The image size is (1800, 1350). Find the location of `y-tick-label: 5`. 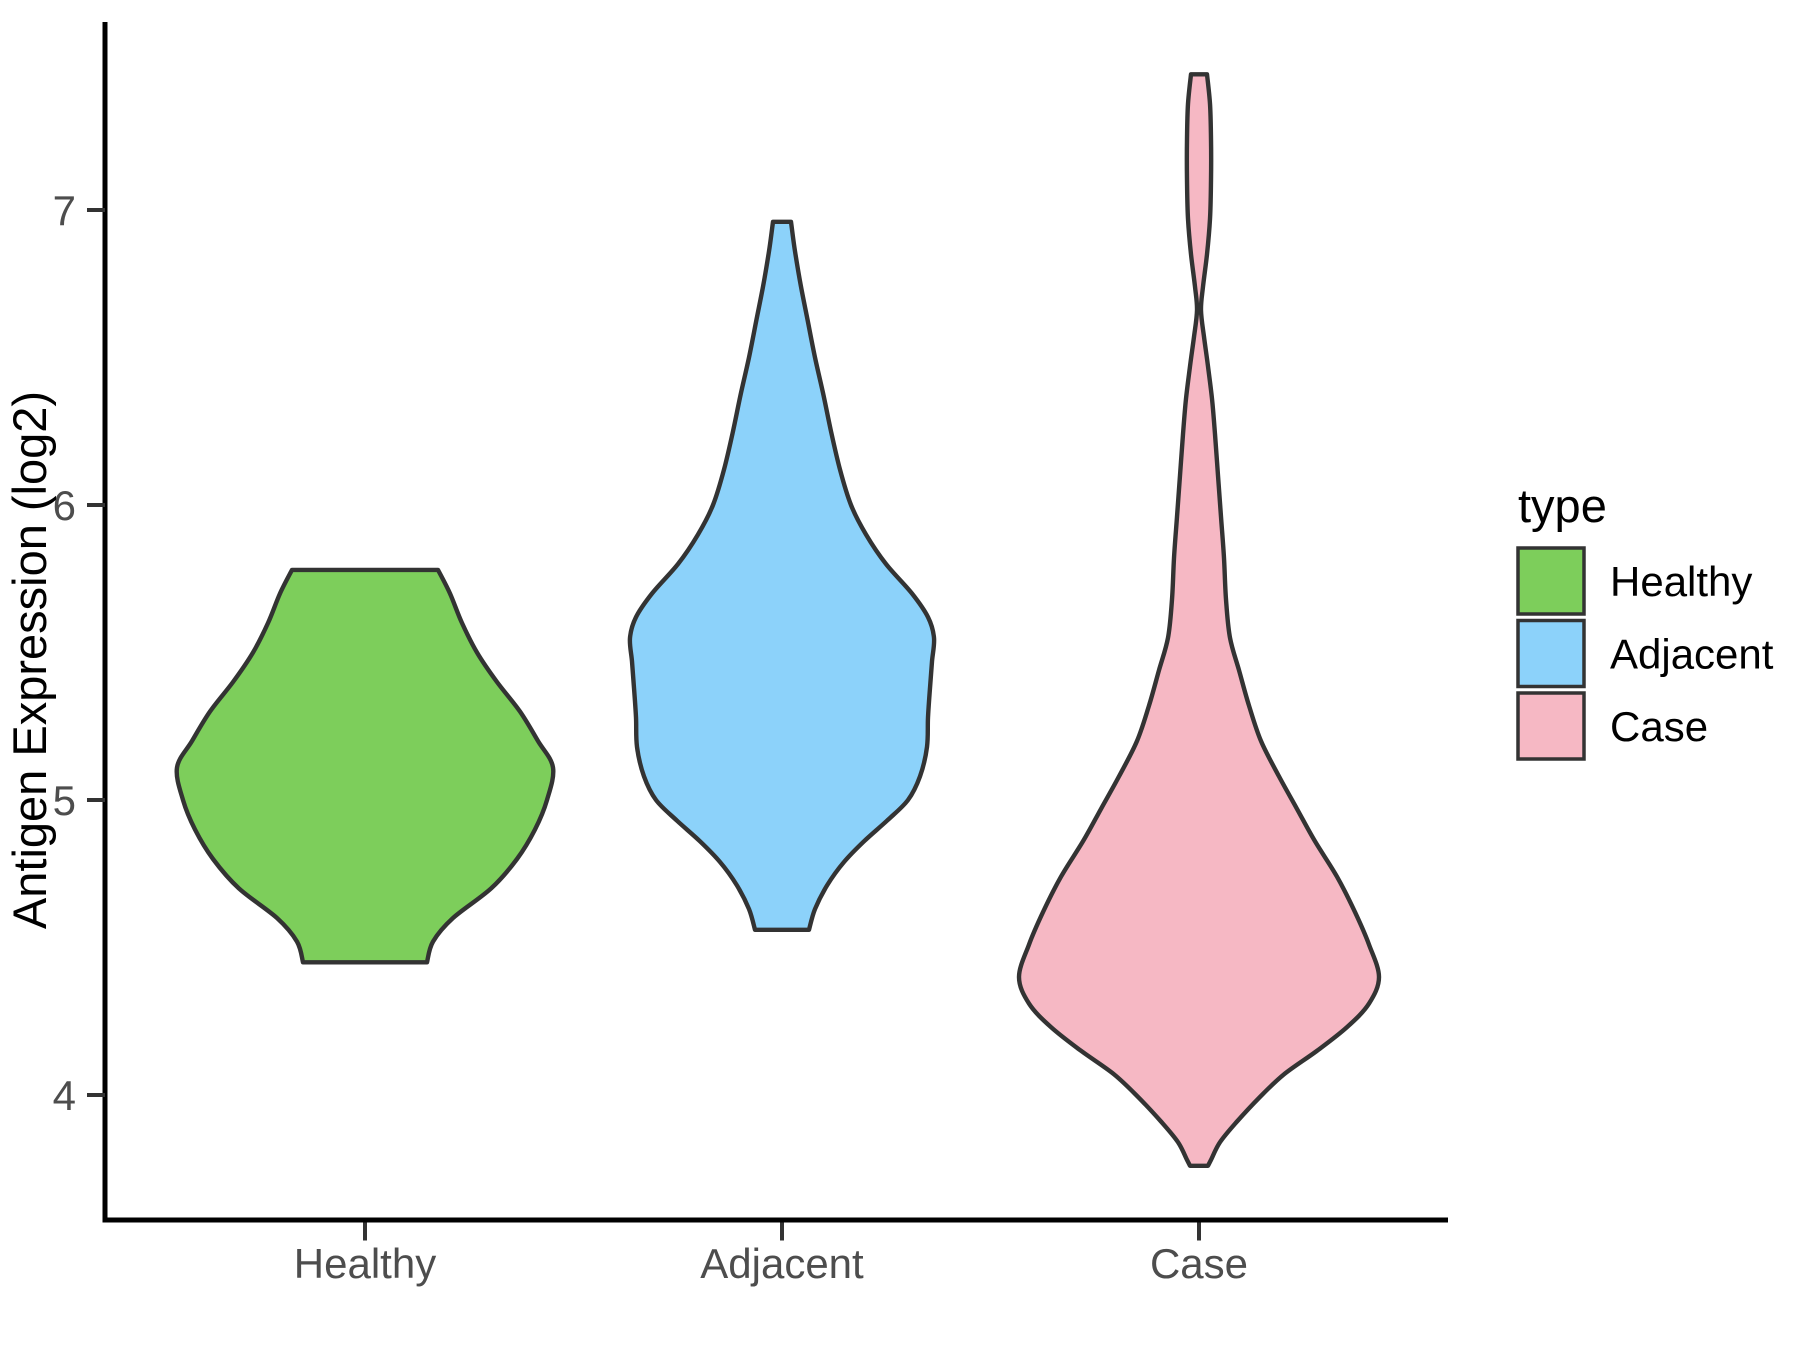

y-tick-label: 5 is located at coordinates (64, 800).